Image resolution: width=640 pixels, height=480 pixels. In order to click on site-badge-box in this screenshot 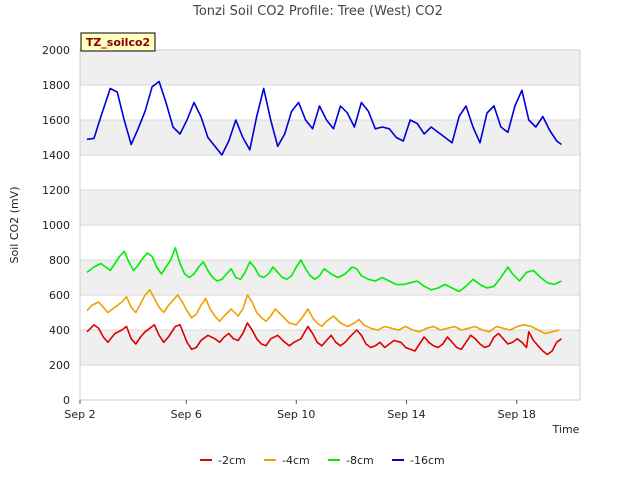, I will do `click(118, 42)`.